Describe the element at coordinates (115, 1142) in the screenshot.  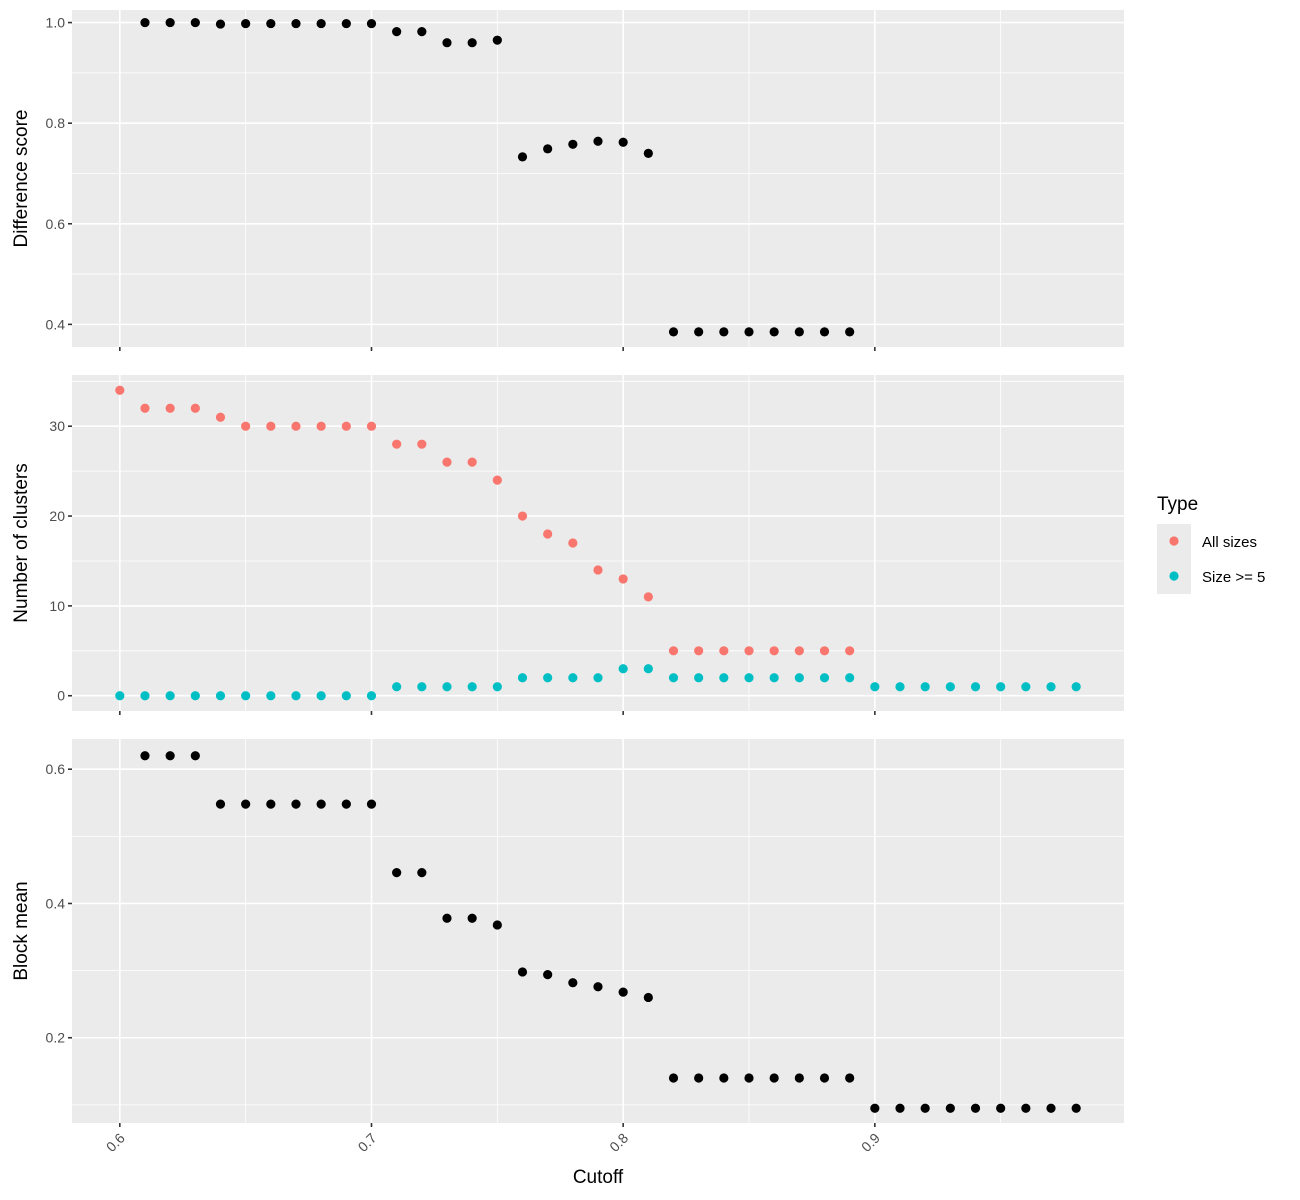
I see `x-tick-label: 0.6` at that location.